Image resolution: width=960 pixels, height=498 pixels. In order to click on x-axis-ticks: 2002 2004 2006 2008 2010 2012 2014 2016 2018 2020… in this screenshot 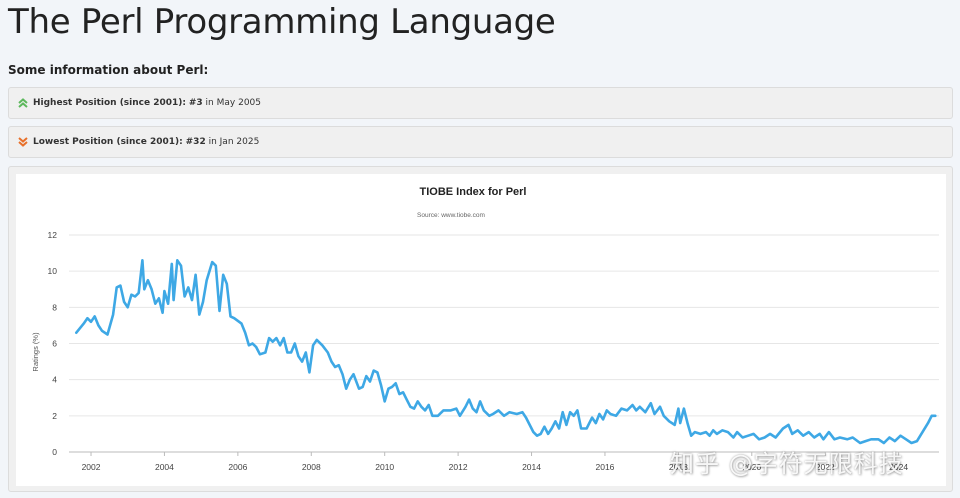, I will do `click(495, 462)`.